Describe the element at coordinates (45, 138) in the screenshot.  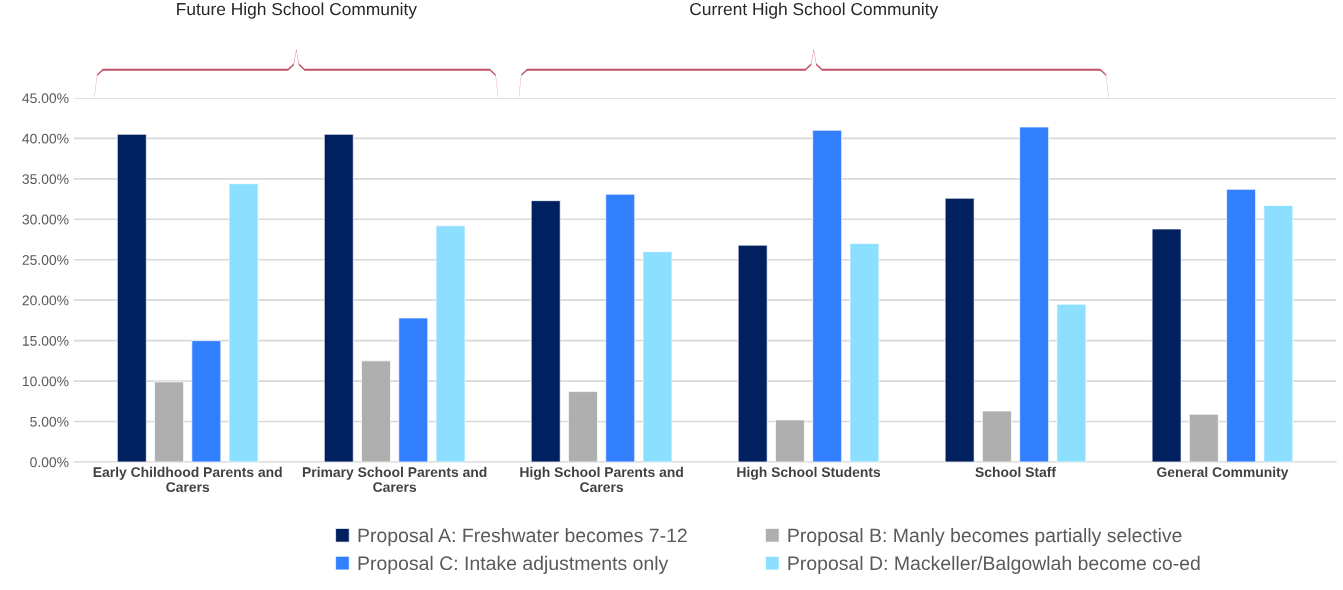
I see `y-tick-label: 40.00%` at that location.